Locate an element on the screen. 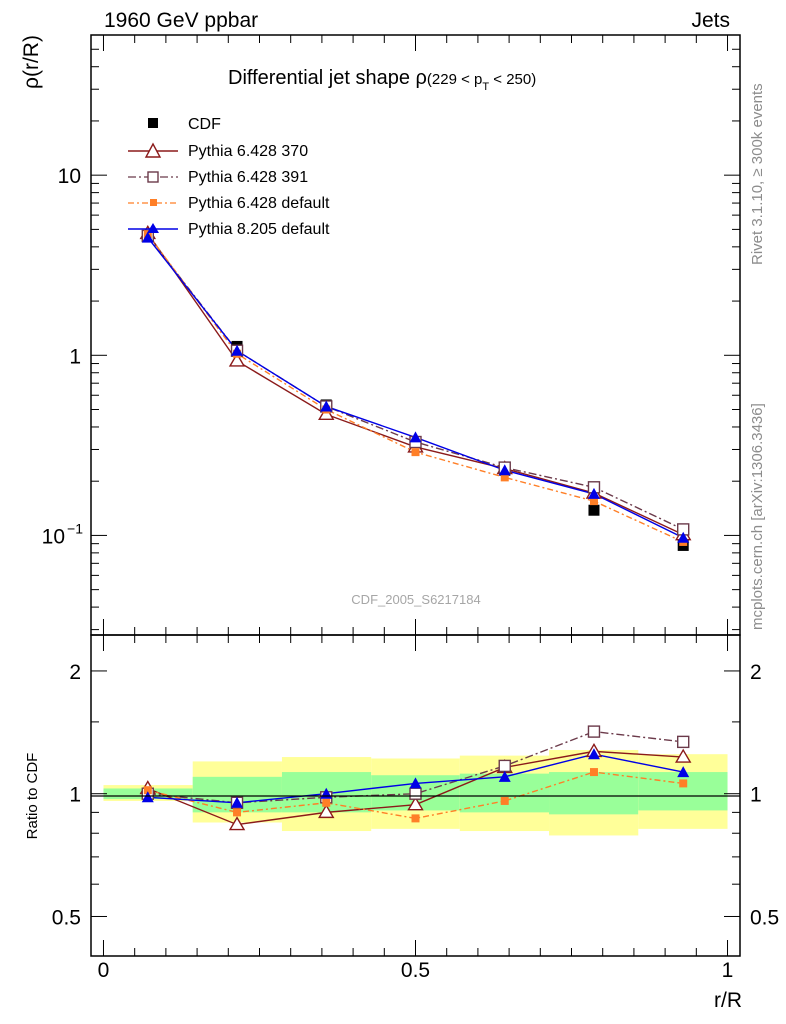 The height and width of the screenshot is (1024, 786). legend-label-p370: Pythia 6.428 370 is located at coordinates (248, 151).